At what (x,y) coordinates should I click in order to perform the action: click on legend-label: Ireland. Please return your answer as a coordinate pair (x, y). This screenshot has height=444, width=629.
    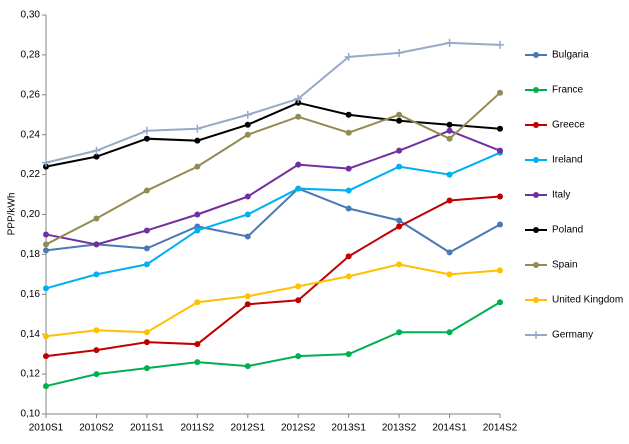
    Looking at the image, I should click on (567, 160).